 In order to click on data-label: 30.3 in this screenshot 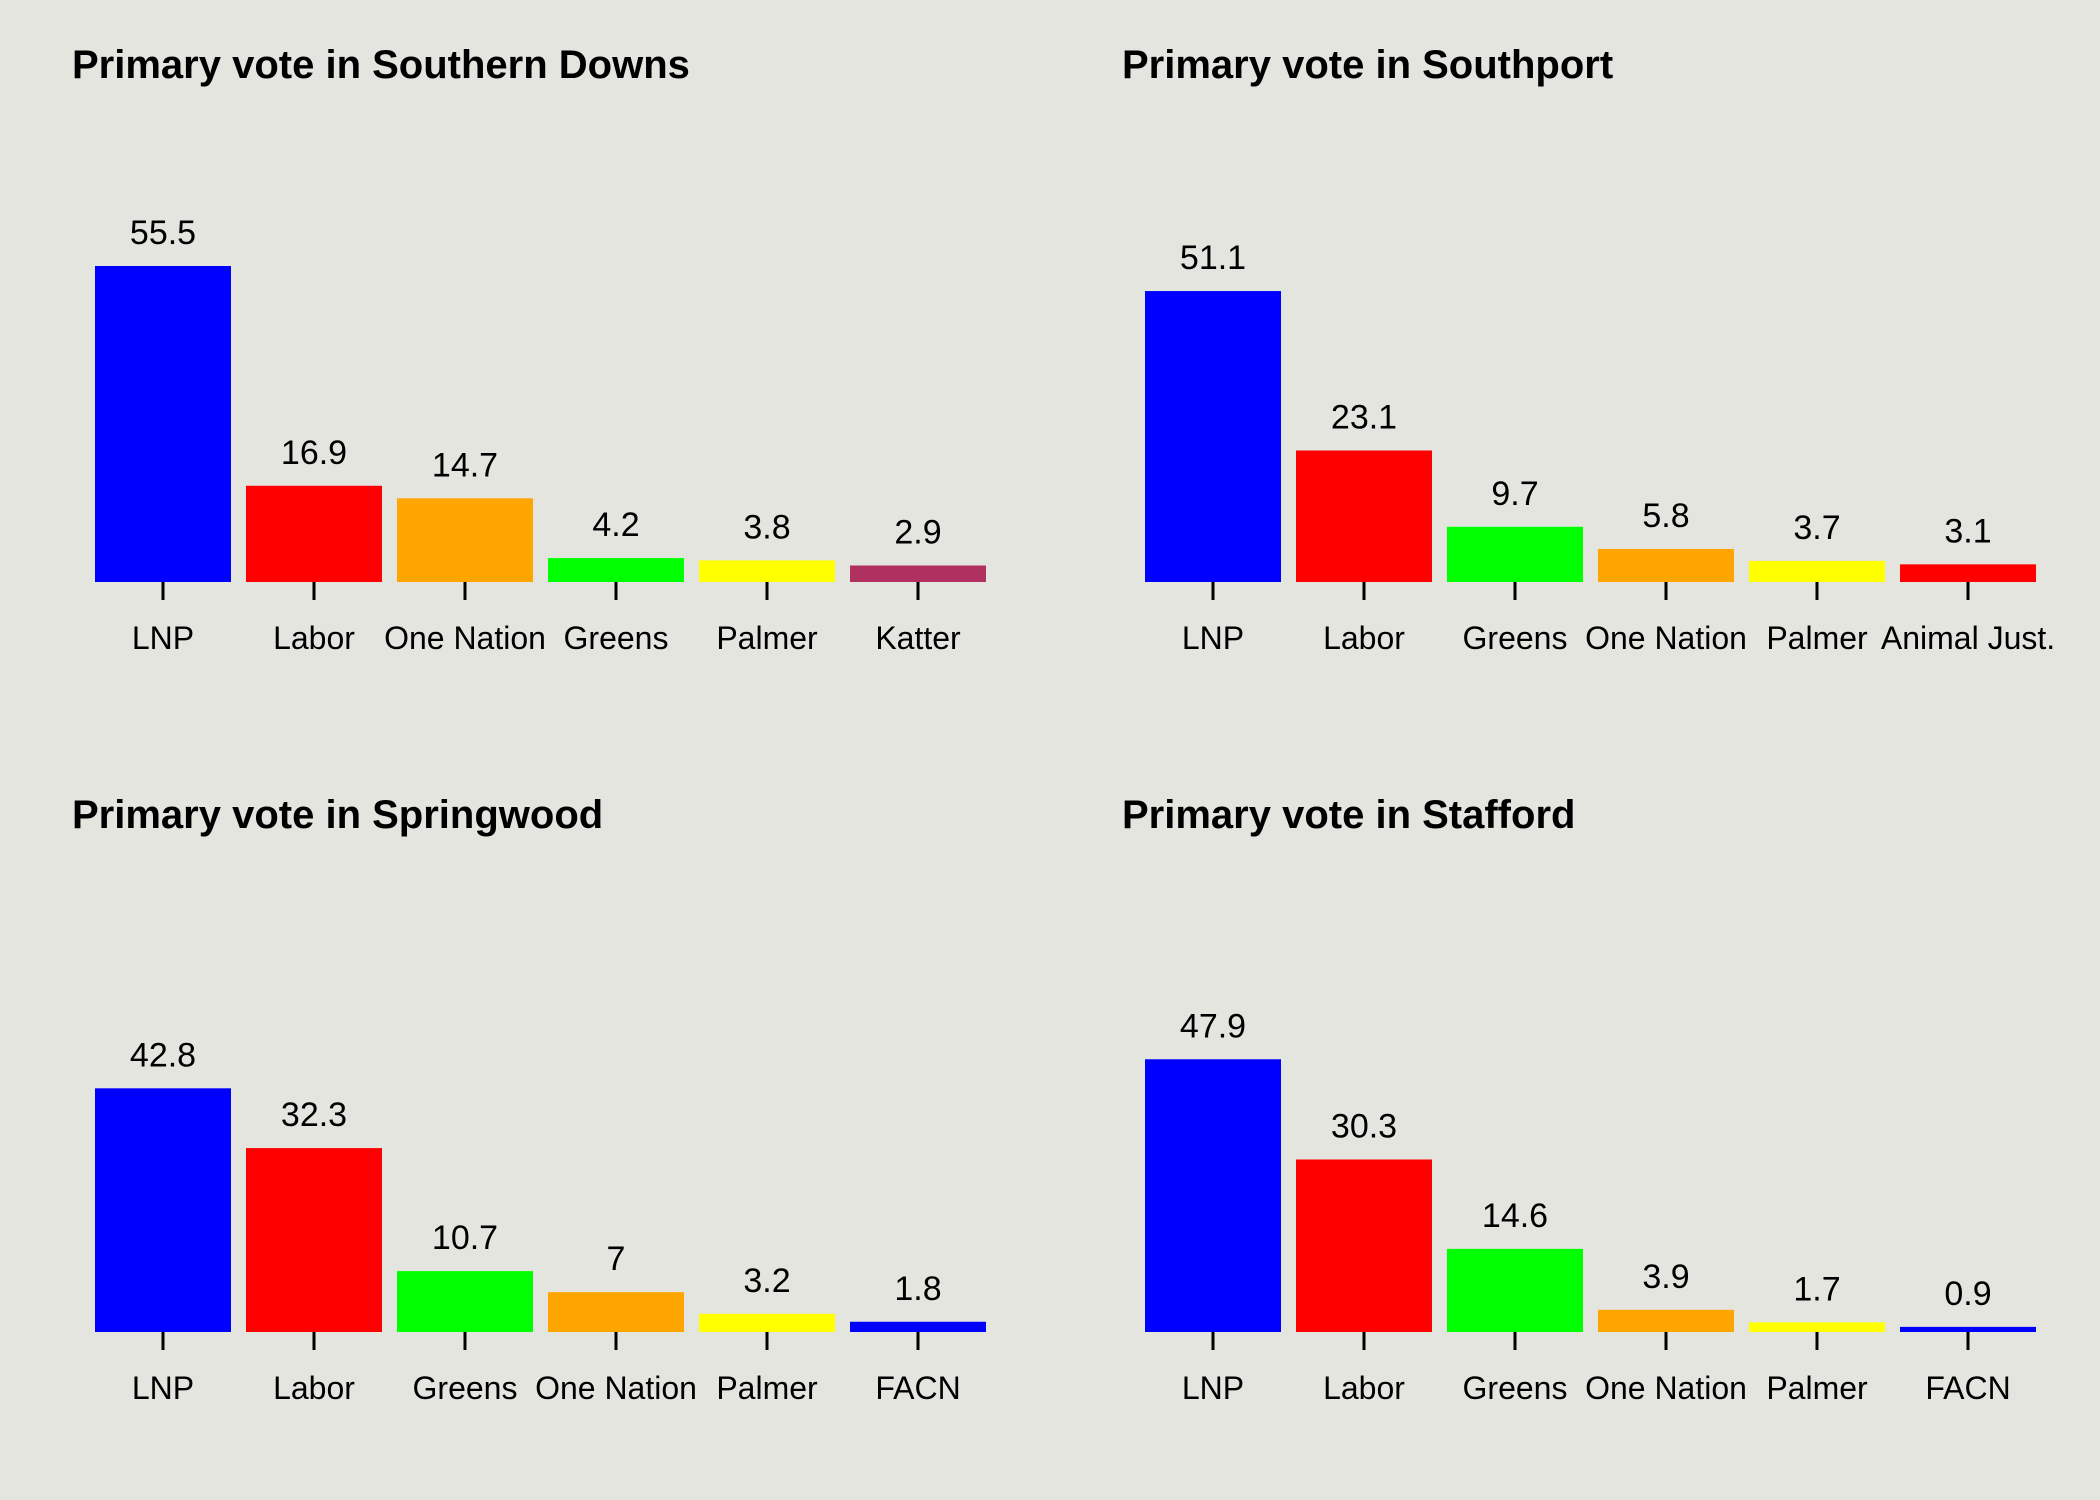, I will do `click(1364, 1126)`.